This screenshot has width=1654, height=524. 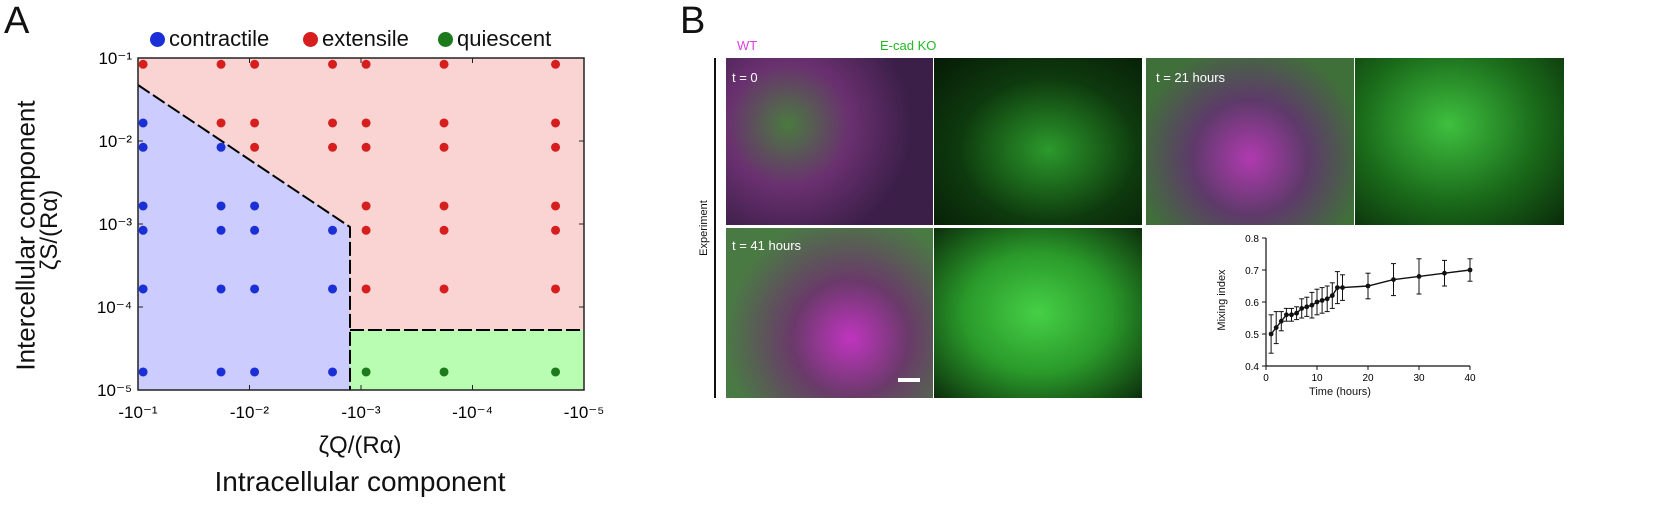 I want to click on y-tick-label: 10⁻¹, so click(x=115, y=58).